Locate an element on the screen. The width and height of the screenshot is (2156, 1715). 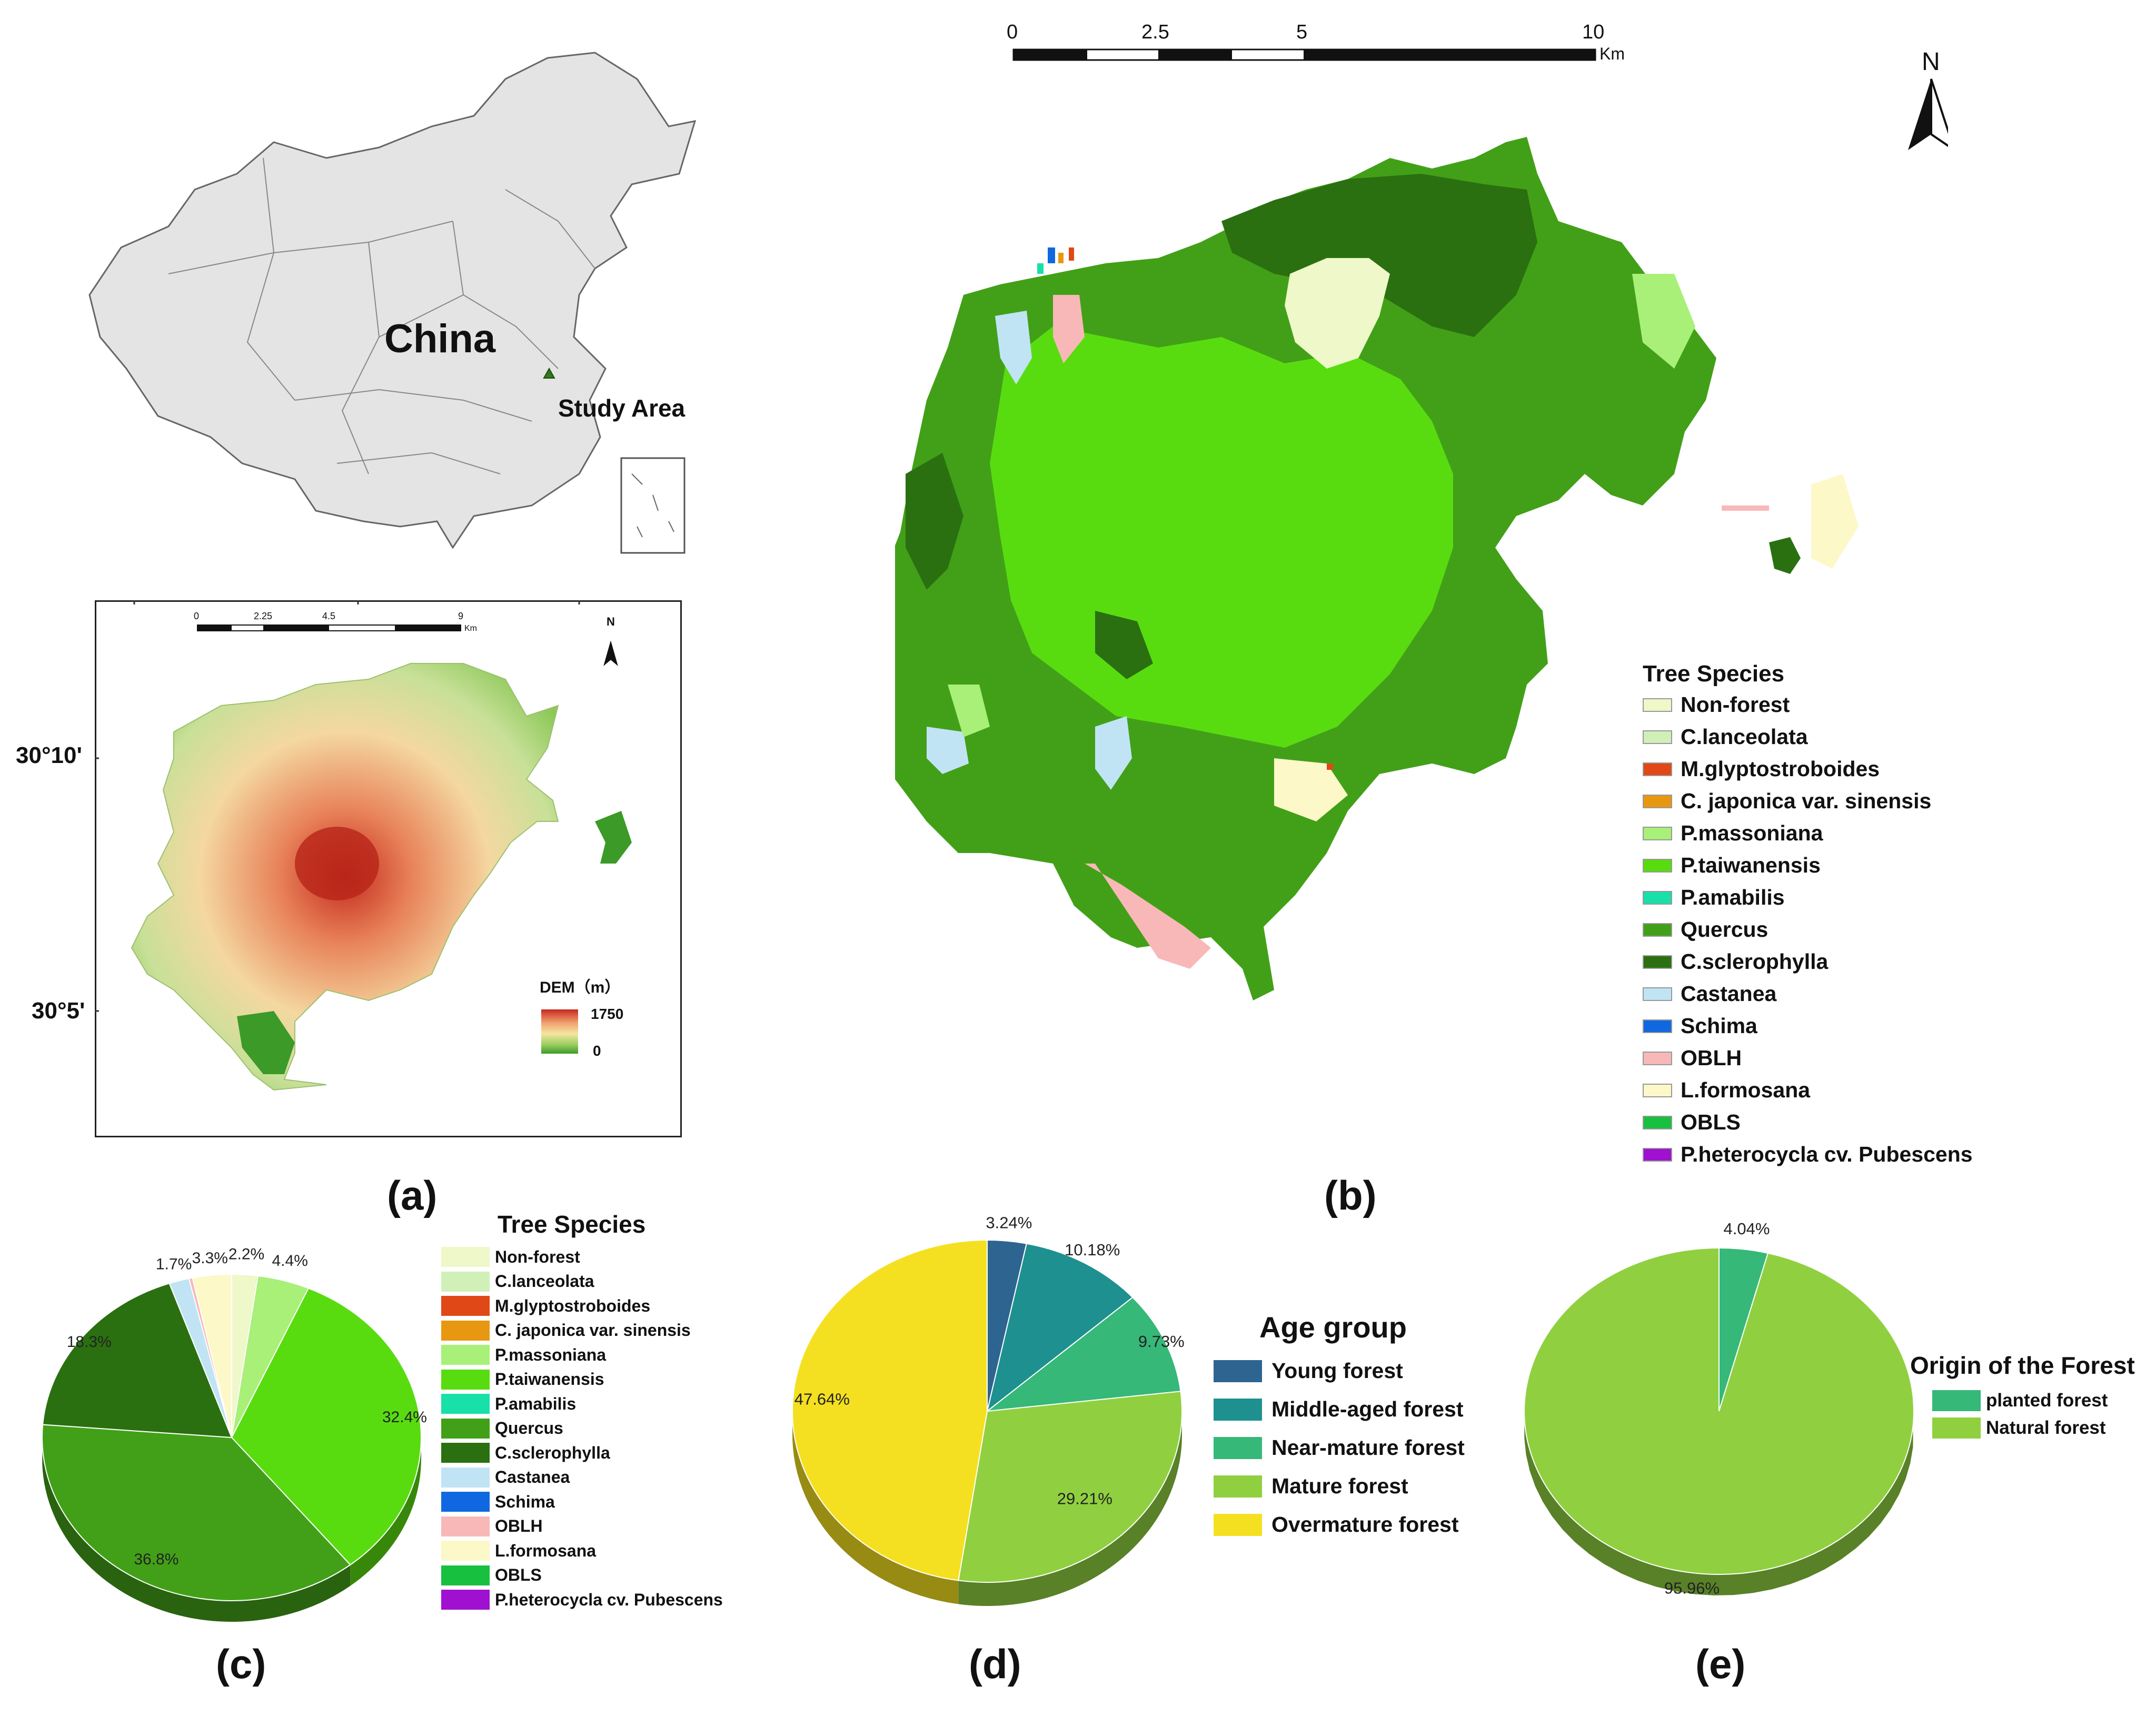
legend-label: C. japonica var. sinensis is located at coordinates (593, 1331).